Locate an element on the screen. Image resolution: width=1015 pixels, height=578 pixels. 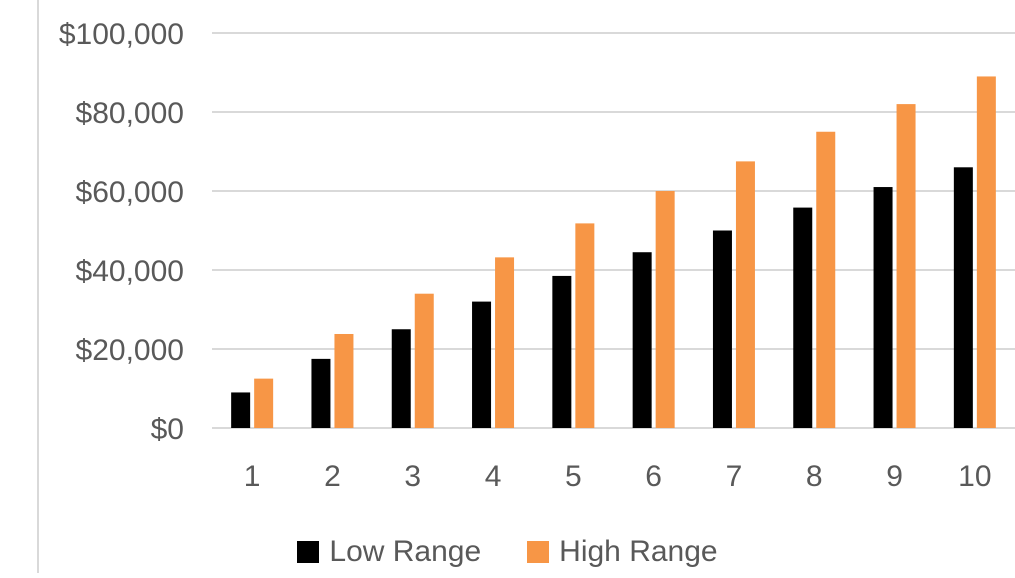
x-tick-label: 8 is located at coordinates (814, 476).